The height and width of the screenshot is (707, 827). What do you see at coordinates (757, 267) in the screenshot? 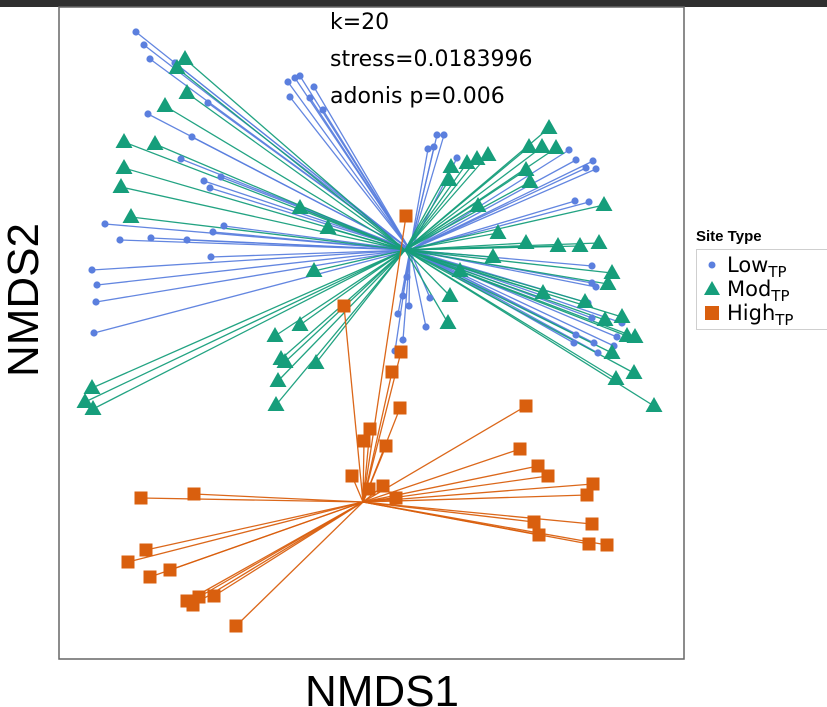
I see `legend-label-low: LowTP` at bounding box center [757, 267].